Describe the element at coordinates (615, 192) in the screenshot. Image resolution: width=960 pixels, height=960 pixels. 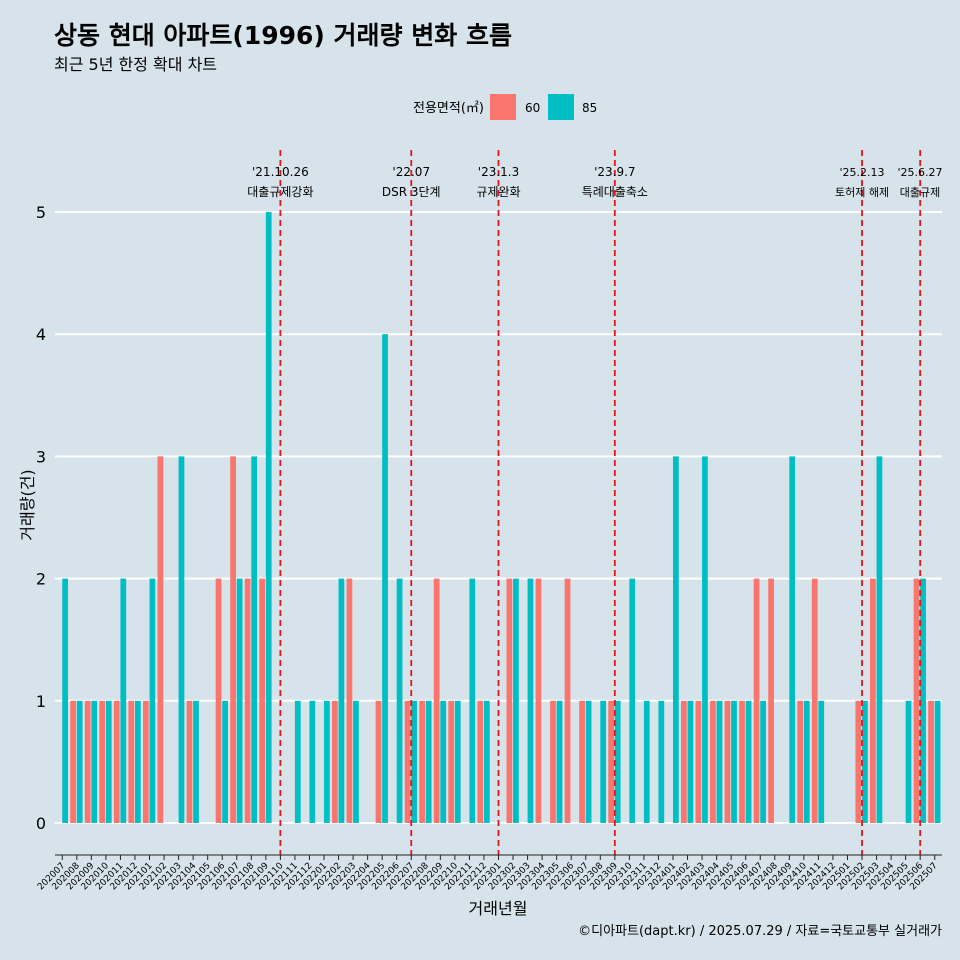
I see `event-label: 특례대출축소` at that location.